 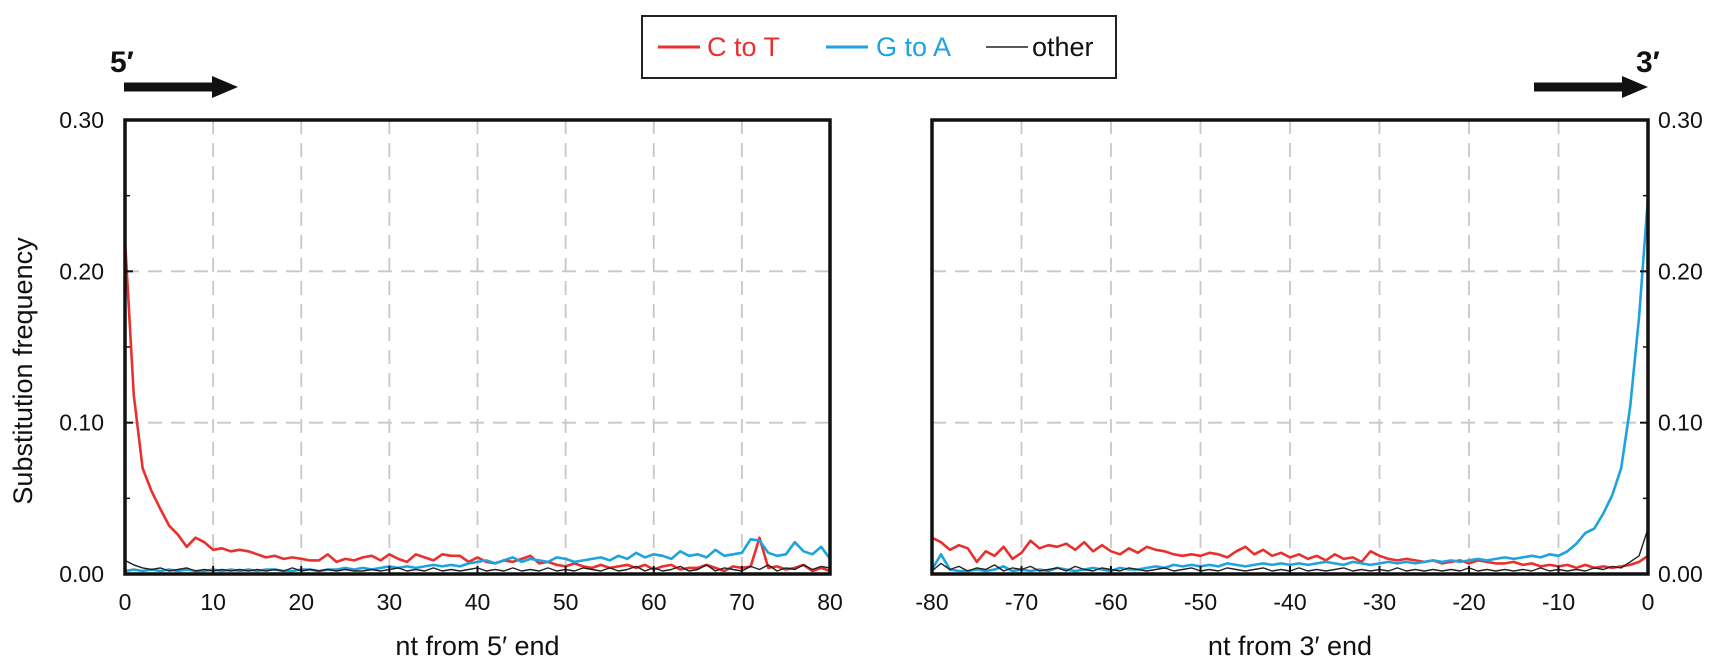 I want to click on x-tick-label: 70, so click(x=742, y=602).